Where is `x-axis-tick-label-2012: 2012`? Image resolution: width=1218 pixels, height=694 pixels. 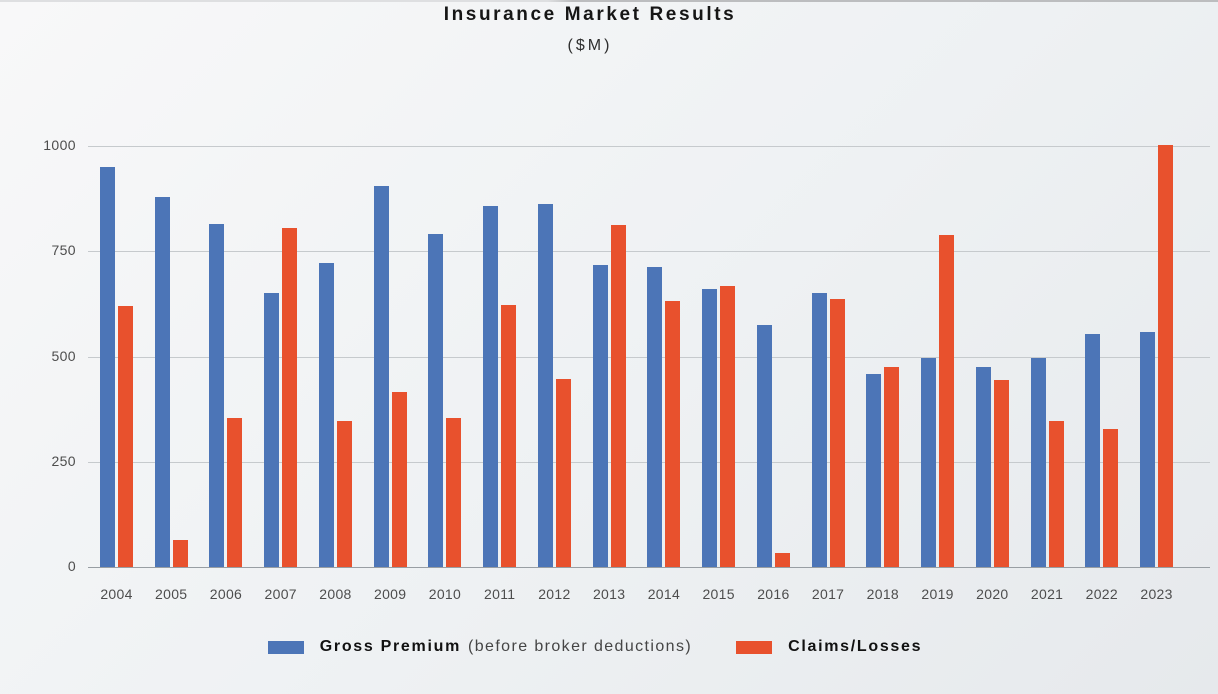 x-axis-tick-label-2012: 2012 is located at coordinates (554, 594).